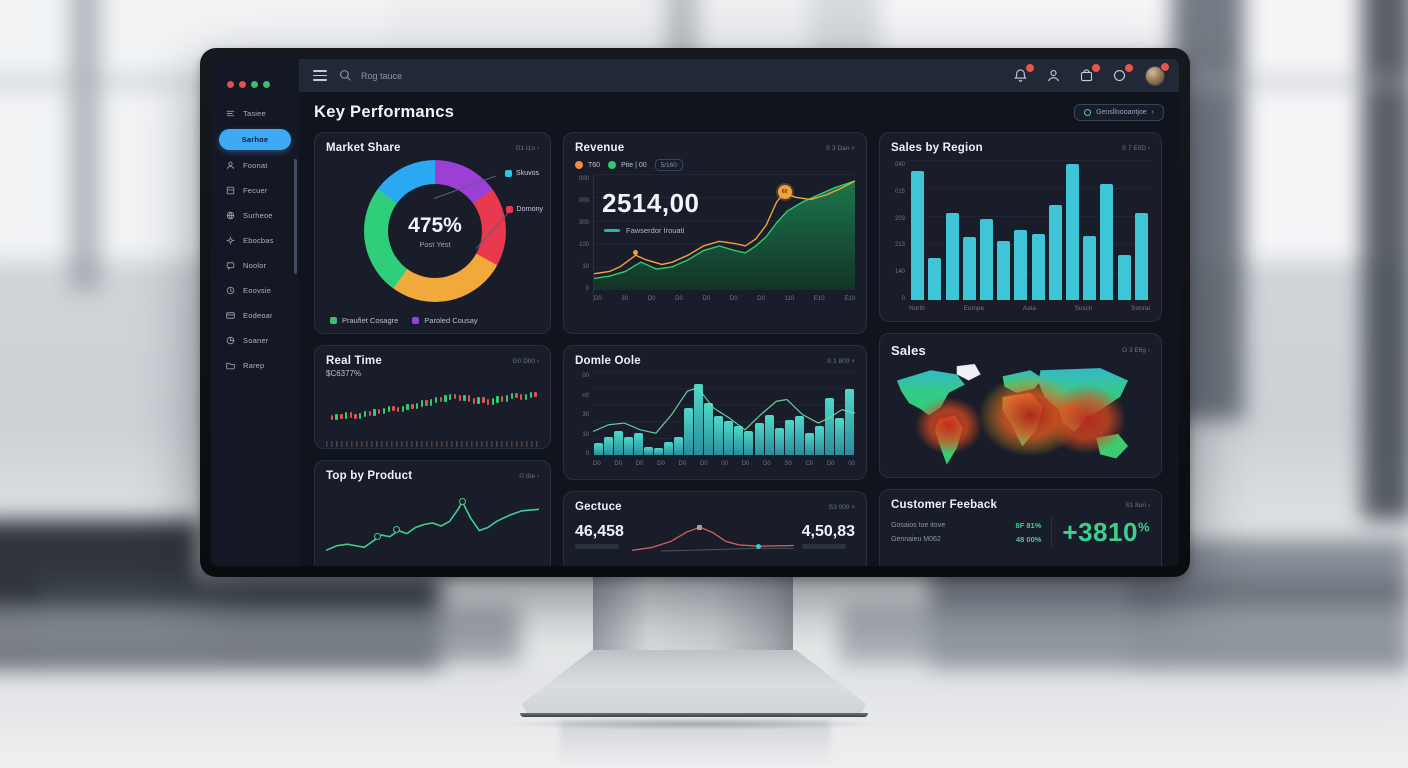 The width and height of the screenshot is (1408, 768). I want to click on sidebar-item-foonat: Foonat, so click(255, 165).